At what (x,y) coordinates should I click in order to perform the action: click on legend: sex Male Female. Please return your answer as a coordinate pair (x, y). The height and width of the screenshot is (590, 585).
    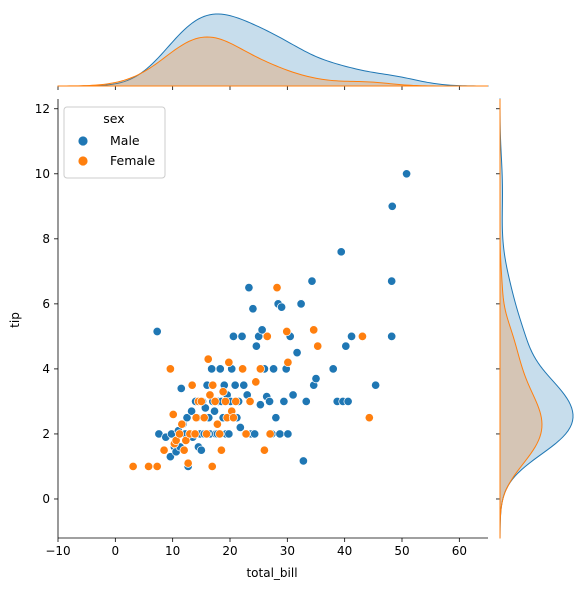
    Looking at the image, I should click on (114, 142).